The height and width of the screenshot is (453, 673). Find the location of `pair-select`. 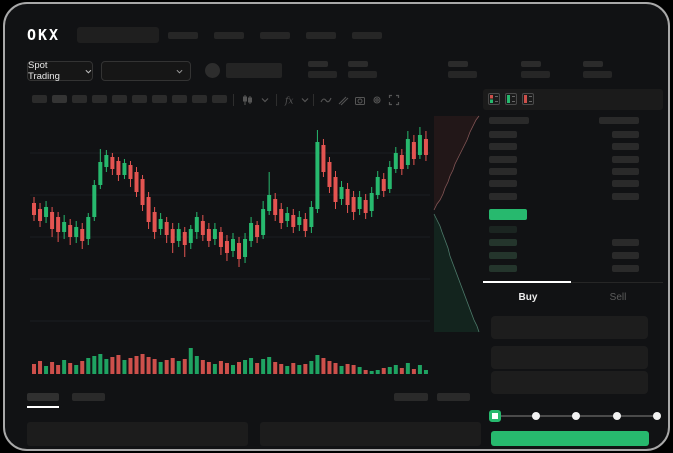

pair-select is located at coordinates (146, 71).